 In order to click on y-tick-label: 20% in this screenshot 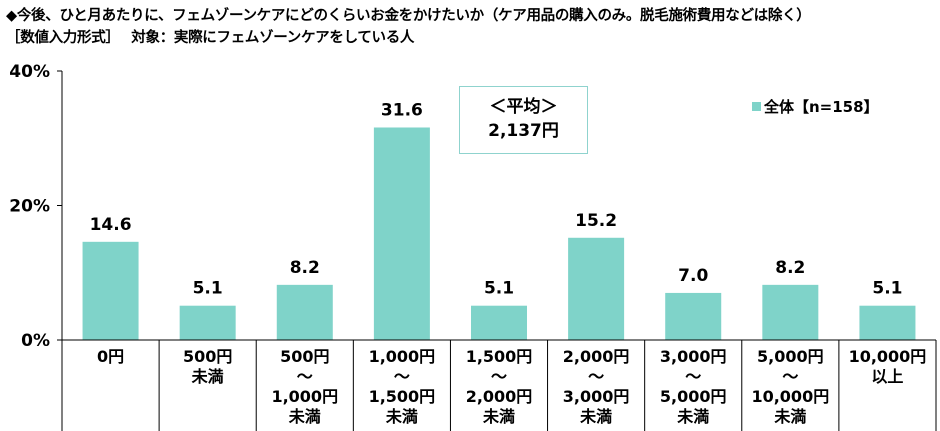, I will do `click(29, 207)`.